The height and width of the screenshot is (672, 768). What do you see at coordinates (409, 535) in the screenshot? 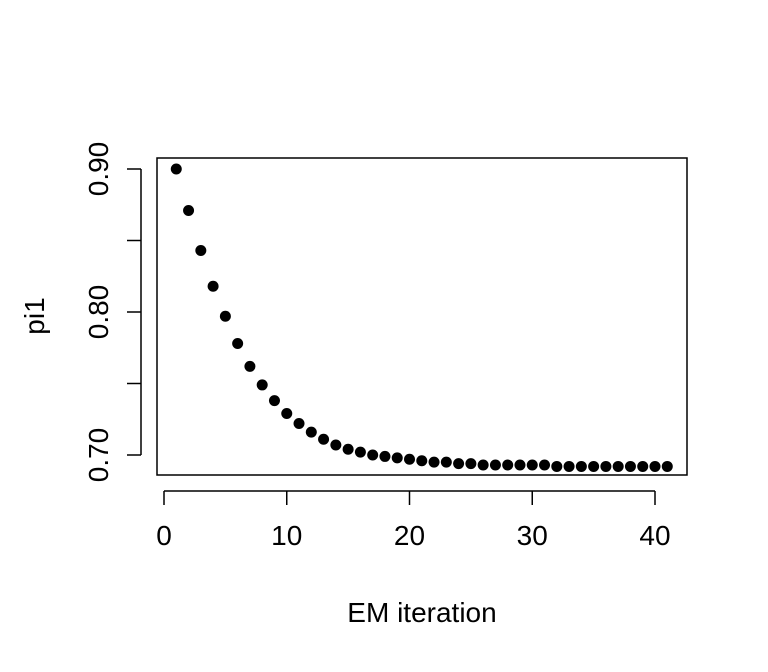
I see `x-tick-label: 20` at bounding box center [409, 535].